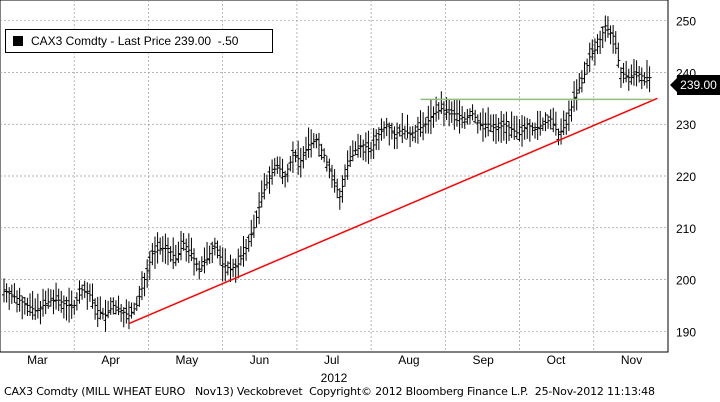 The width and height of the screenshot is (720, 402). Describe the element at coordinates (686, 281) in the screenshot. I see `y-tick-label: 200` at that location.